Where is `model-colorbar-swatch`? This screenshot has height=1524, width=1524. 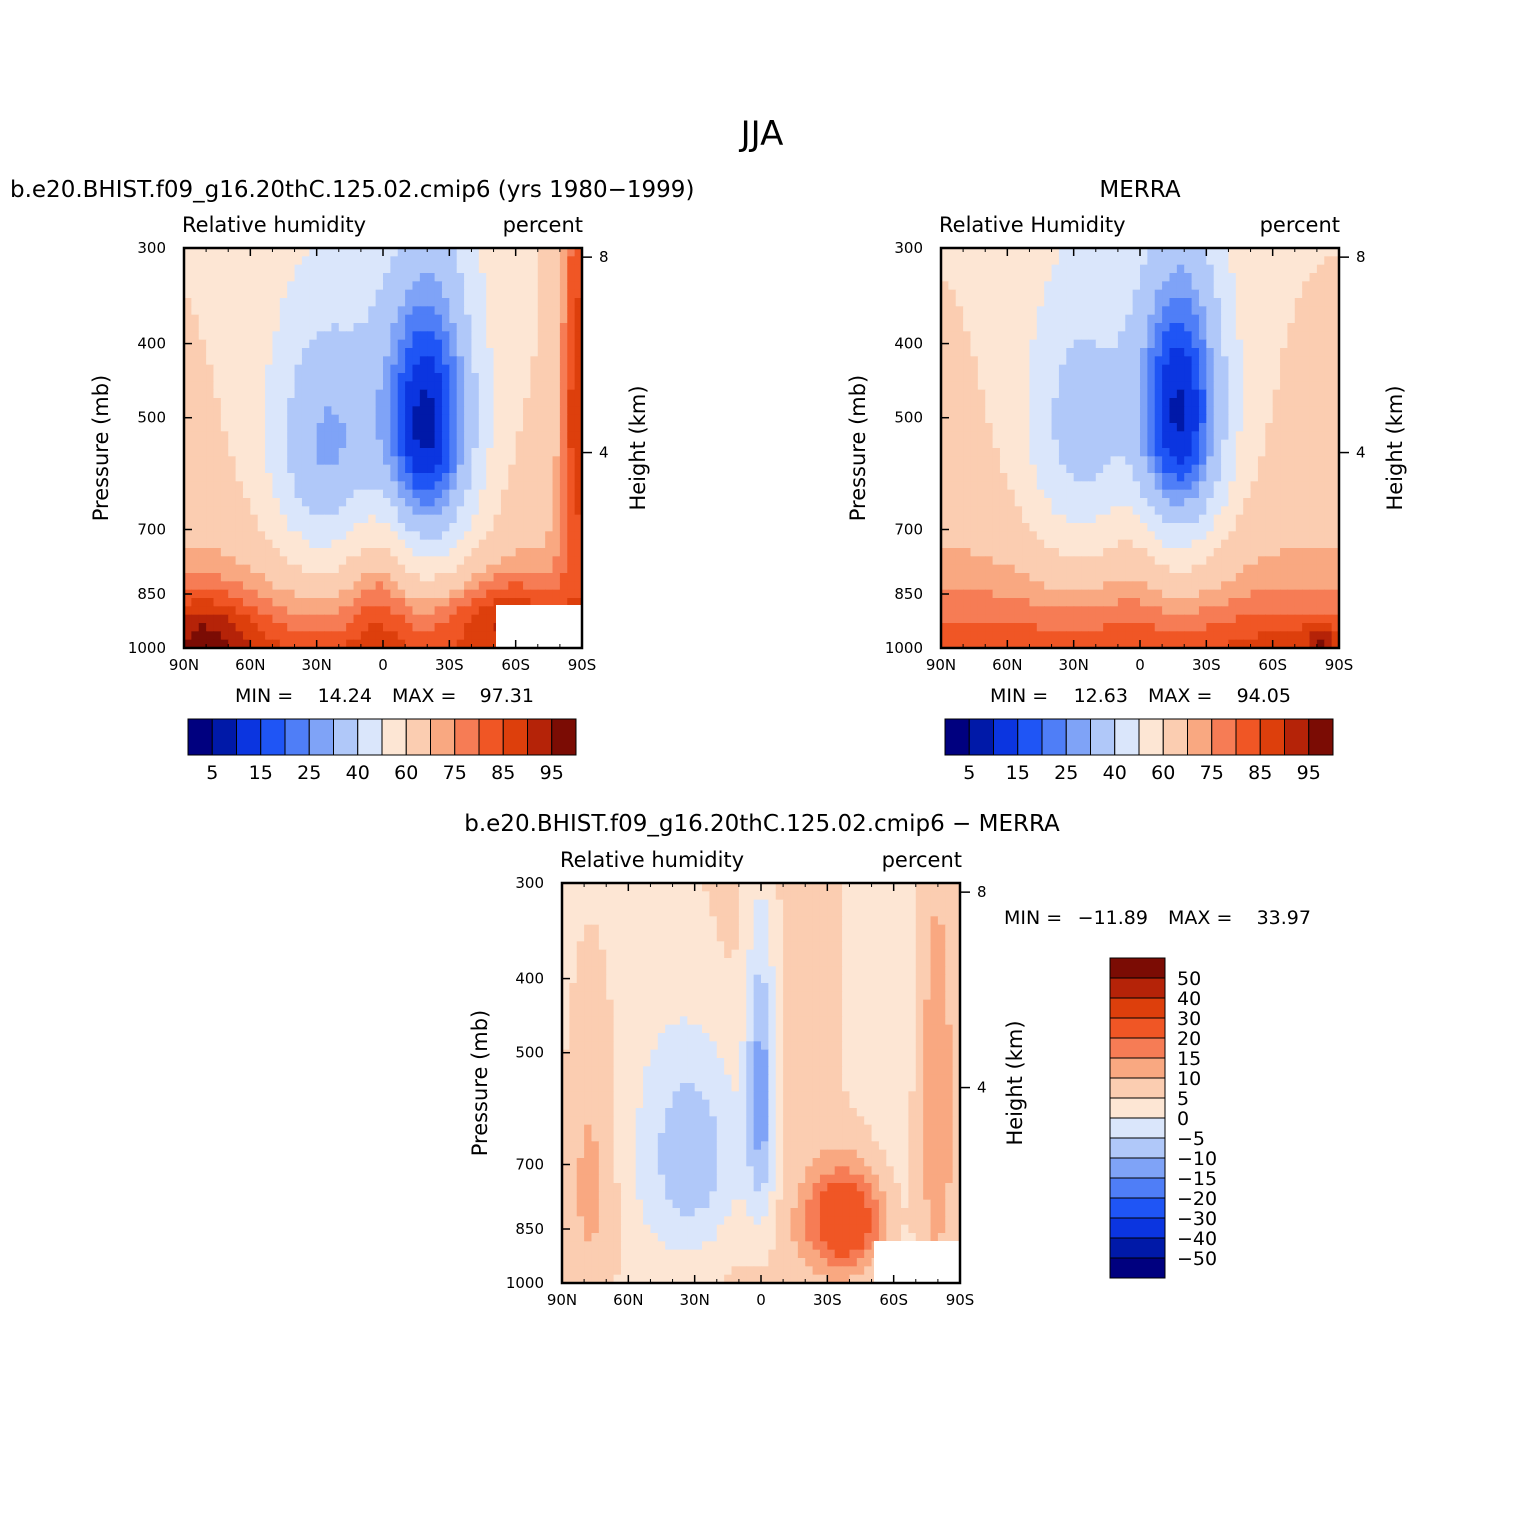 model-colorbar-swatch is located at coordinates (540, 737).